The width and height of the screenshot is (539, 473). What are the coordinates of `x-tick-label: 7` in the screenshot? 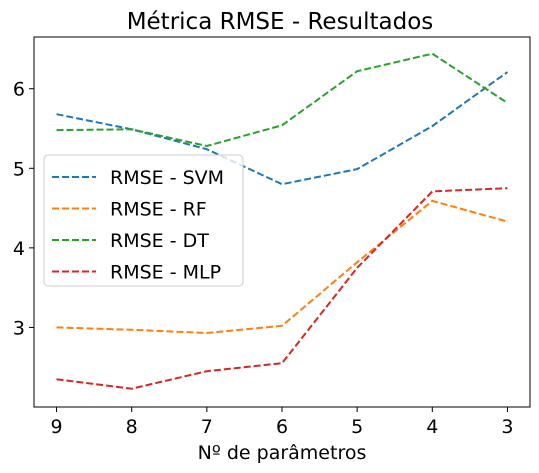 It's located at (207, 427).